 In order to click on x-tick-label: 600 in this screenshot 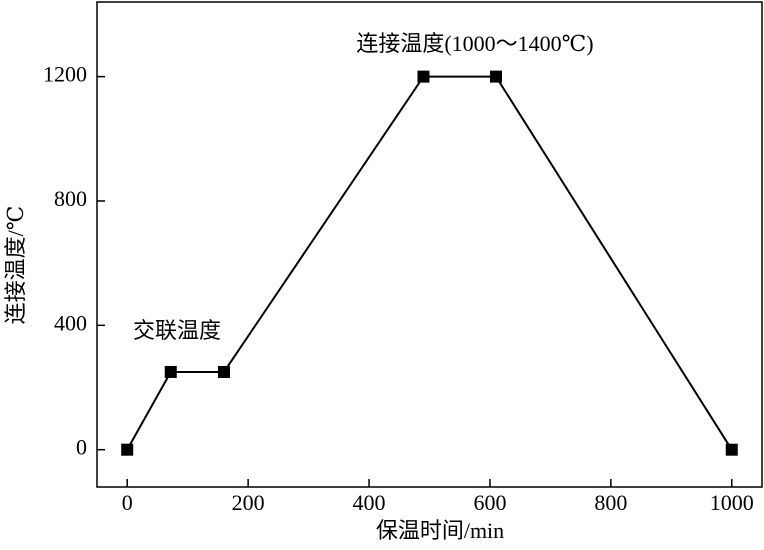, I will do `click(489, 502)`.